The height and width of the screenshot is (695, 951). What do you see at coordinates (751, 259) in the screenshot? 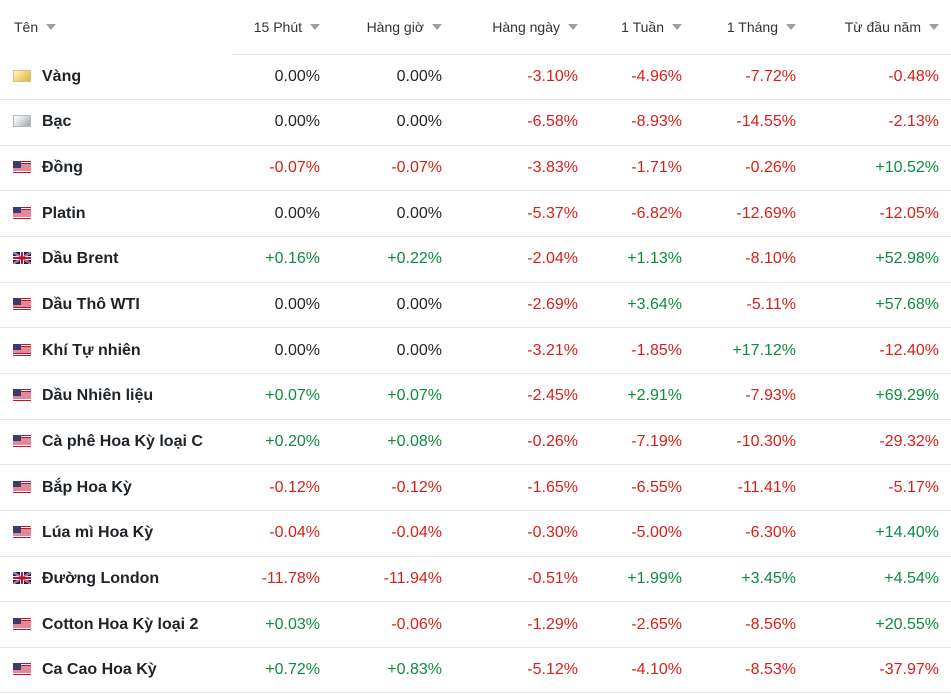
I see `change-1month-cell: -8.10%` at bounding box center [751, 259].